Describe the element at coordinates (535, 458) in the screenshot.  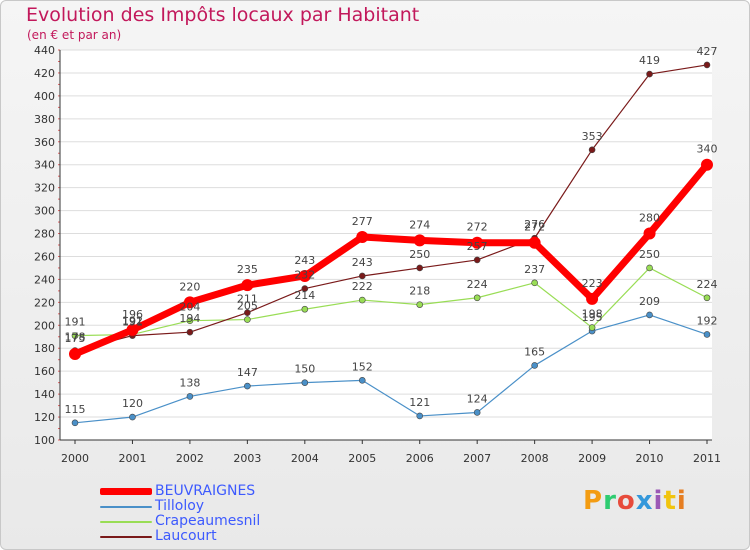
I see `x-tick-label: 2008` at that location.